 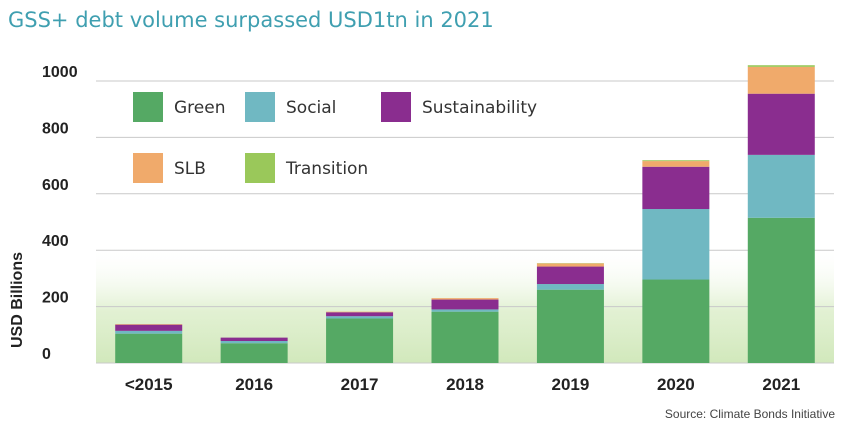 I want to click on y-tick-label: 0, so click(x=46, y=354).